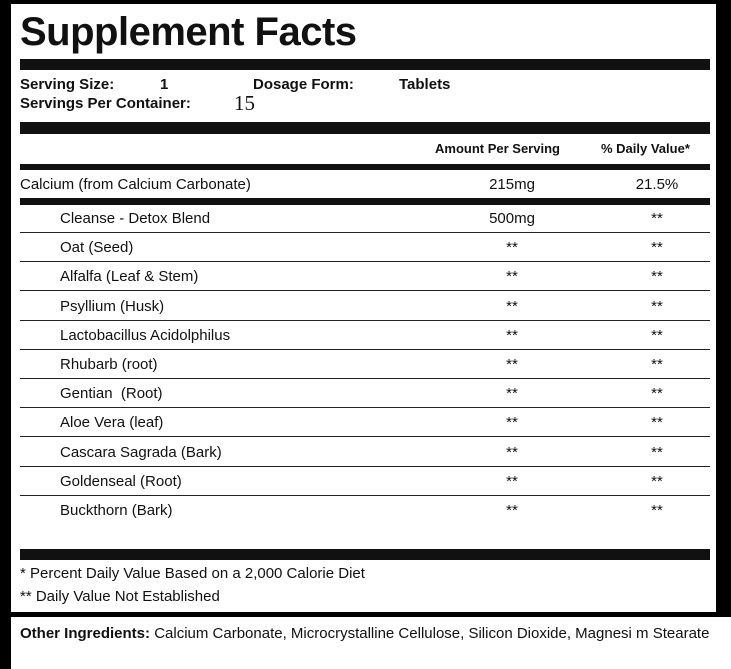  I want to click on daily-value: 21.5%, so click(657, 184).